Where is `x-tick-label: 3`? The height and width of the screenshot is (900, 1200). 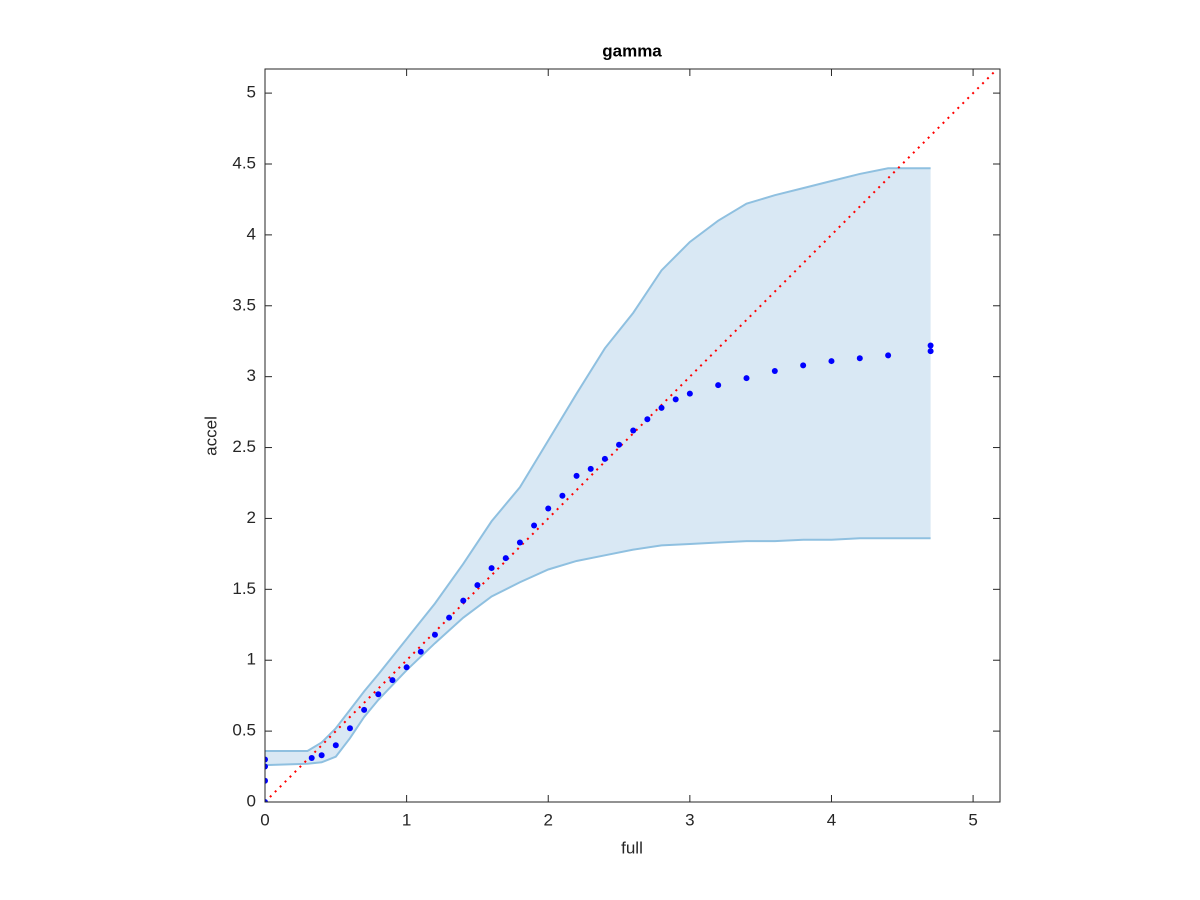
x-tick-label: 3 is located at coordinates (689, 819).